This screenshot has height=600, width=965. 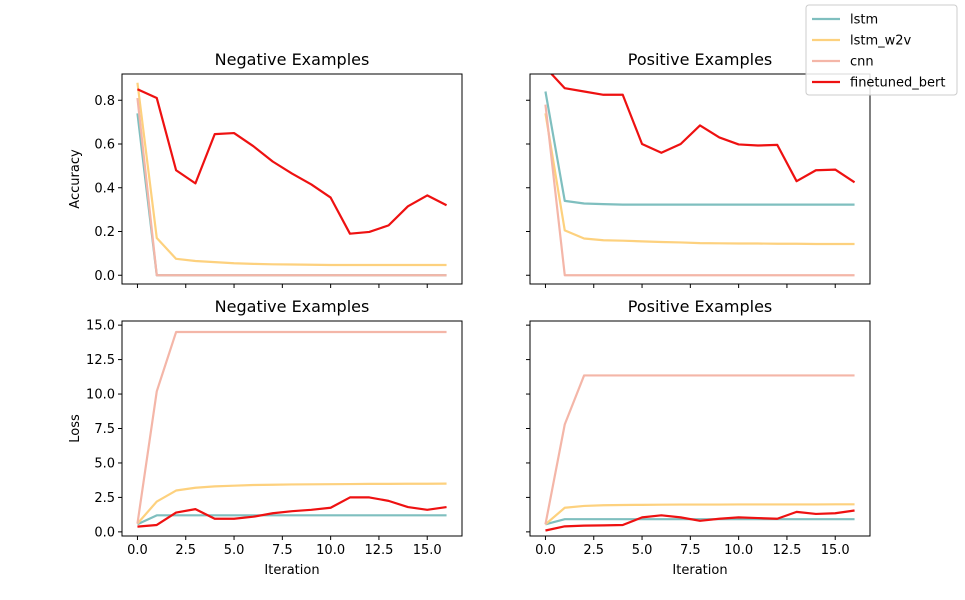 I want to click on y-axis-label: Accuracy, so click(x=75, y=179).